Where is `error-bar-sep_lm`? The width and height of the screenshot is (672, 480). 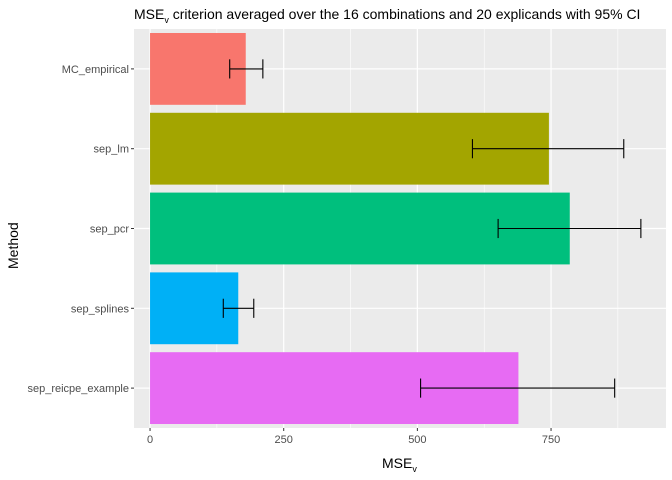
error-bar-sep_lm is located at coordinates (548, 149).